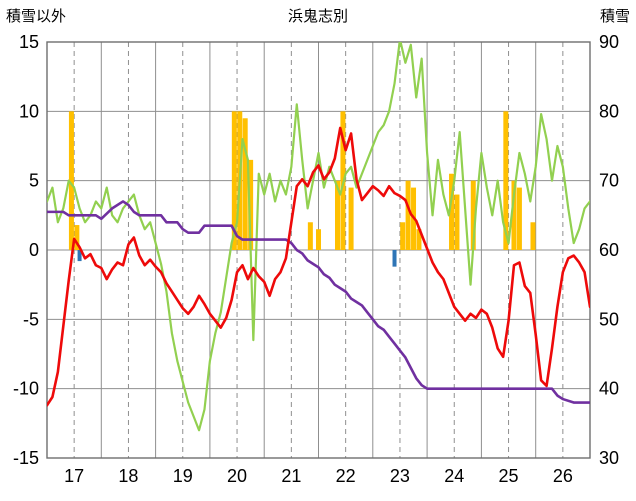 The width and height of the screenshot is (636, 501). Describe the element at coordinates (609, 250) in the screenshot. I see `svg-text: 60` at that location.